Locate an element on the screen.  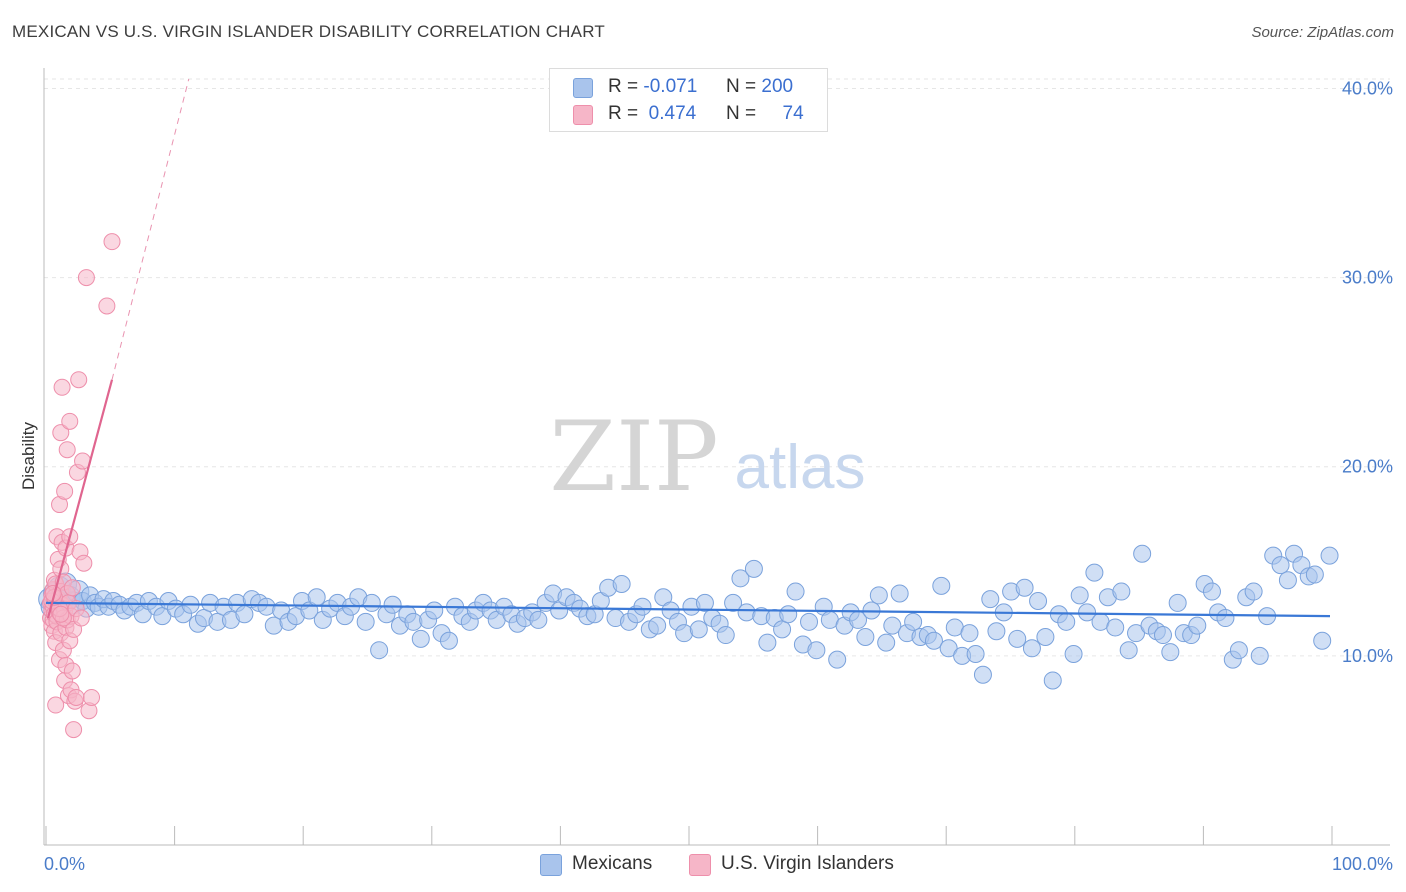
x-ticks is located at coordinates (689, 835).